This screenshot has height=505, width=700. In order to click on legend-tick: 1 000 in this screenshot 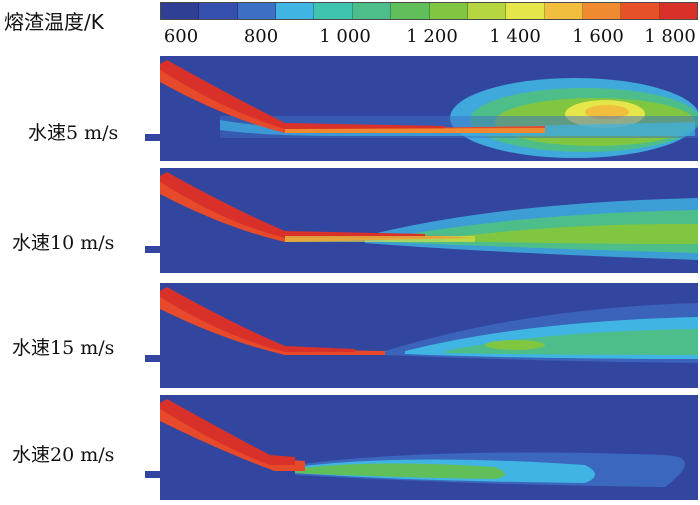, I will do `click(345, 36)`.